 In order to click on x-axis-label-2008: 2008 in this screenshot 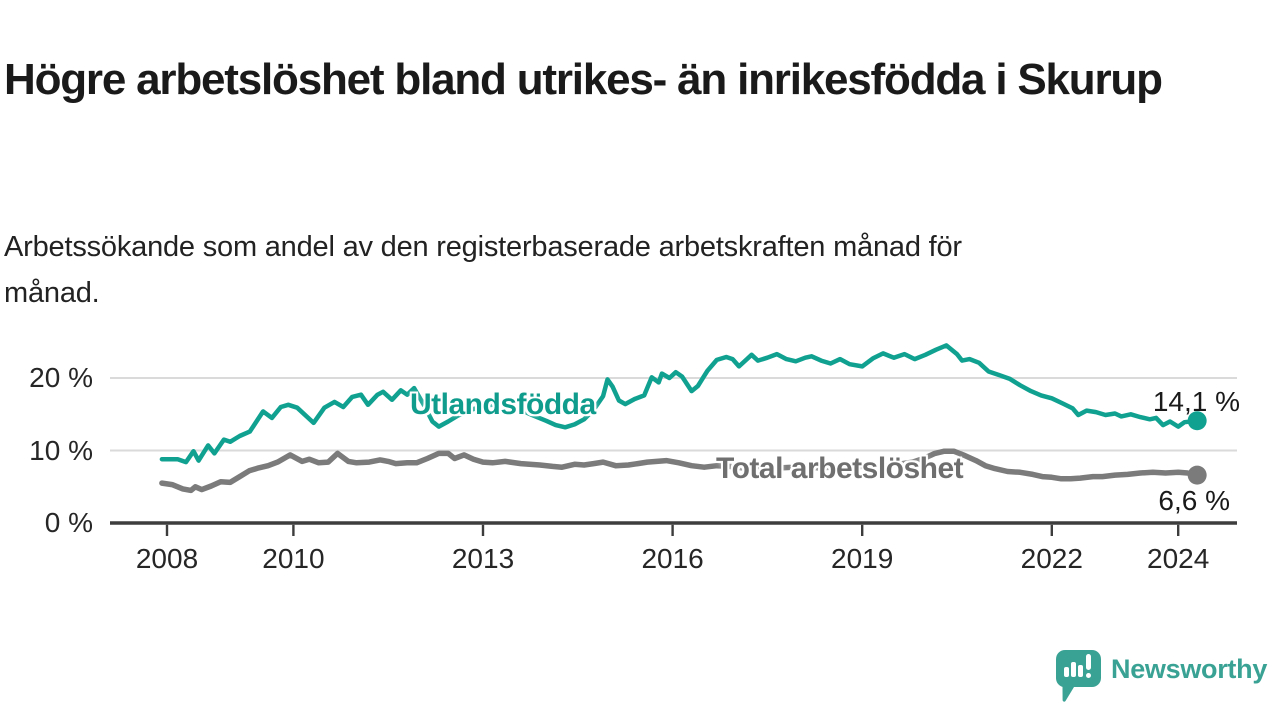, I will do `click(167, 558)`.